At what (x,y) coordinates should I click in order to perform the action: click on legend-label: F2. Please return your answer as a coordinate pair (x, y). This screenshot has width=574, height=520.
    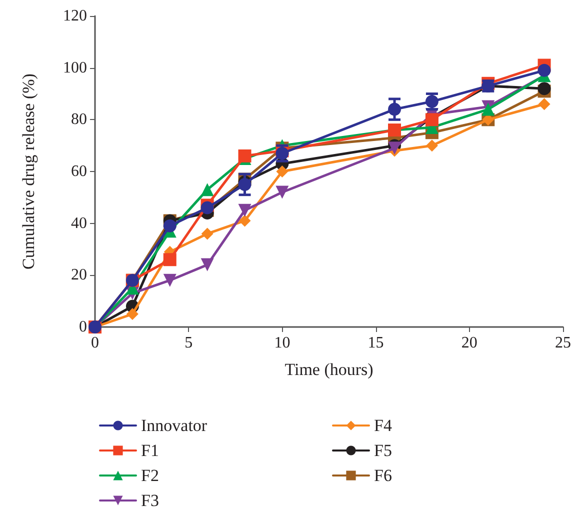
    Looking at the image, I should click on (150, 475).